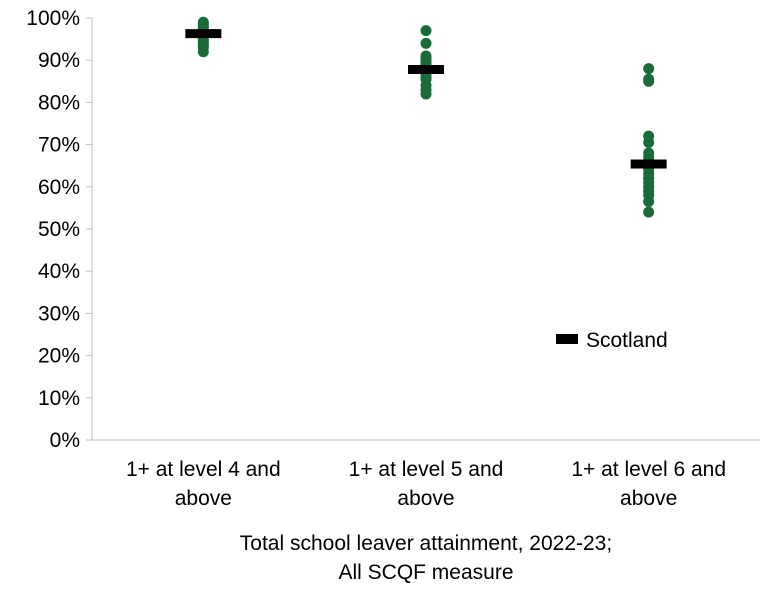 Image resolution: width=760 pixels, height=594 pixels. I want to click on y-tick-label: 70%, so click(59, 145).